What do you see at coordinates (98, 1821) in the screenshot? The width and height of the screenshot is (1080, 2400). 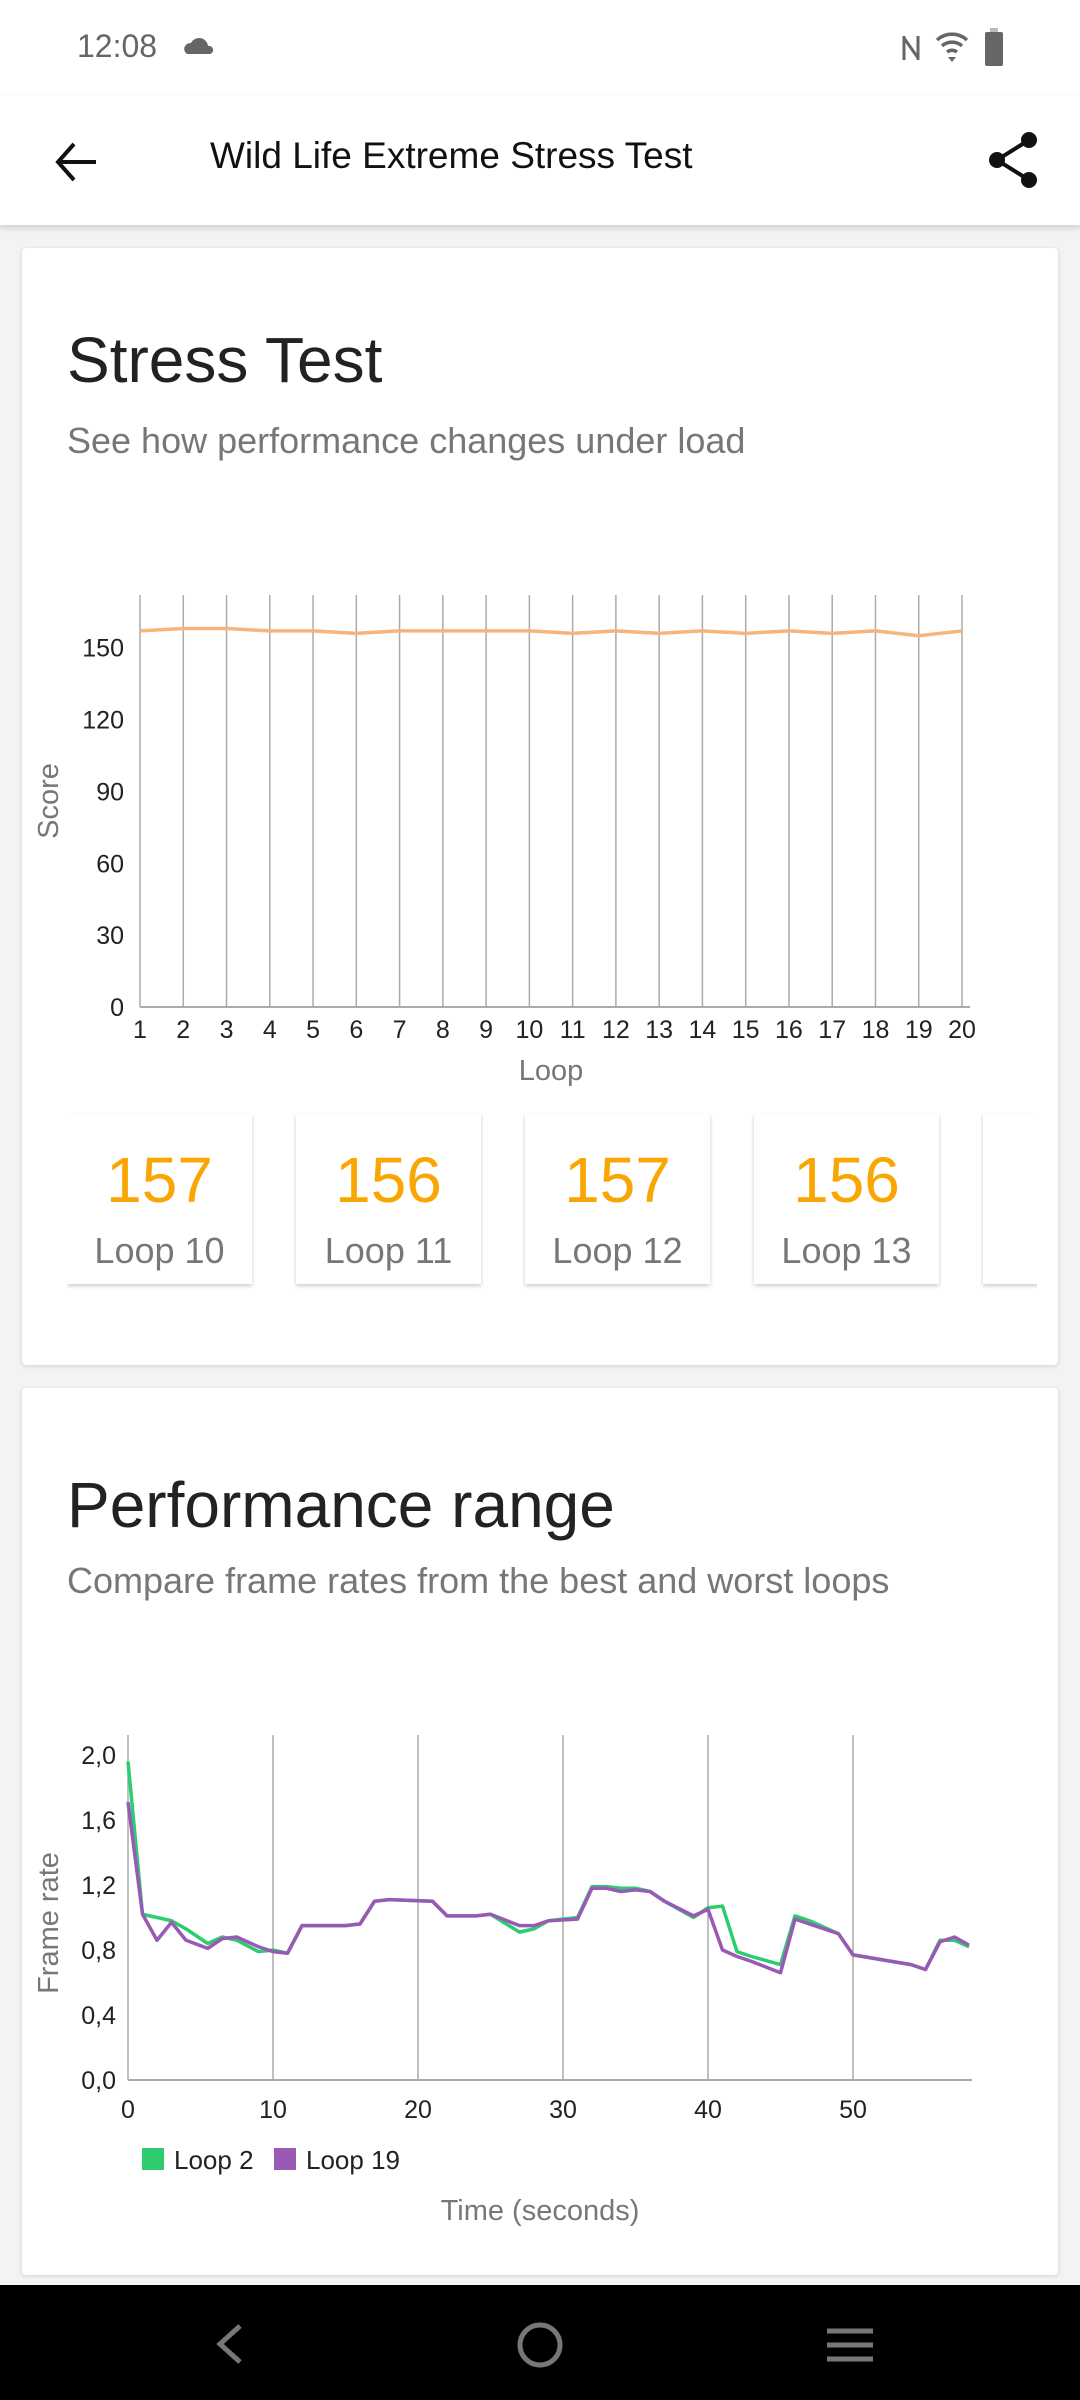 I see `y-tick-label: 1,6` at bounding box center [98, 1821].